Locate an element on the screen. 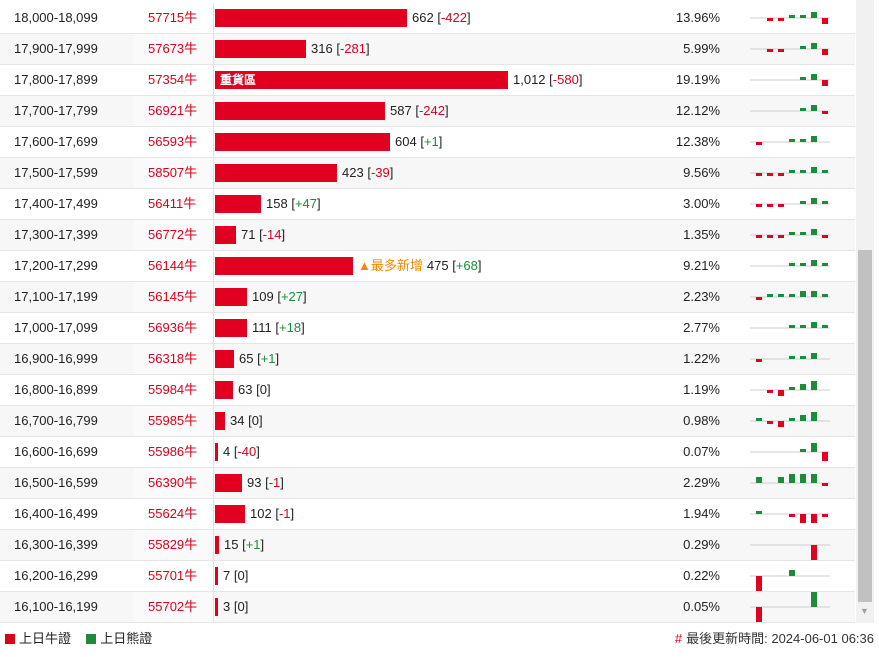 Image resolution: width=879 pixels, height=657 pixels. bull-swatch is located at coordinates (10, 639).